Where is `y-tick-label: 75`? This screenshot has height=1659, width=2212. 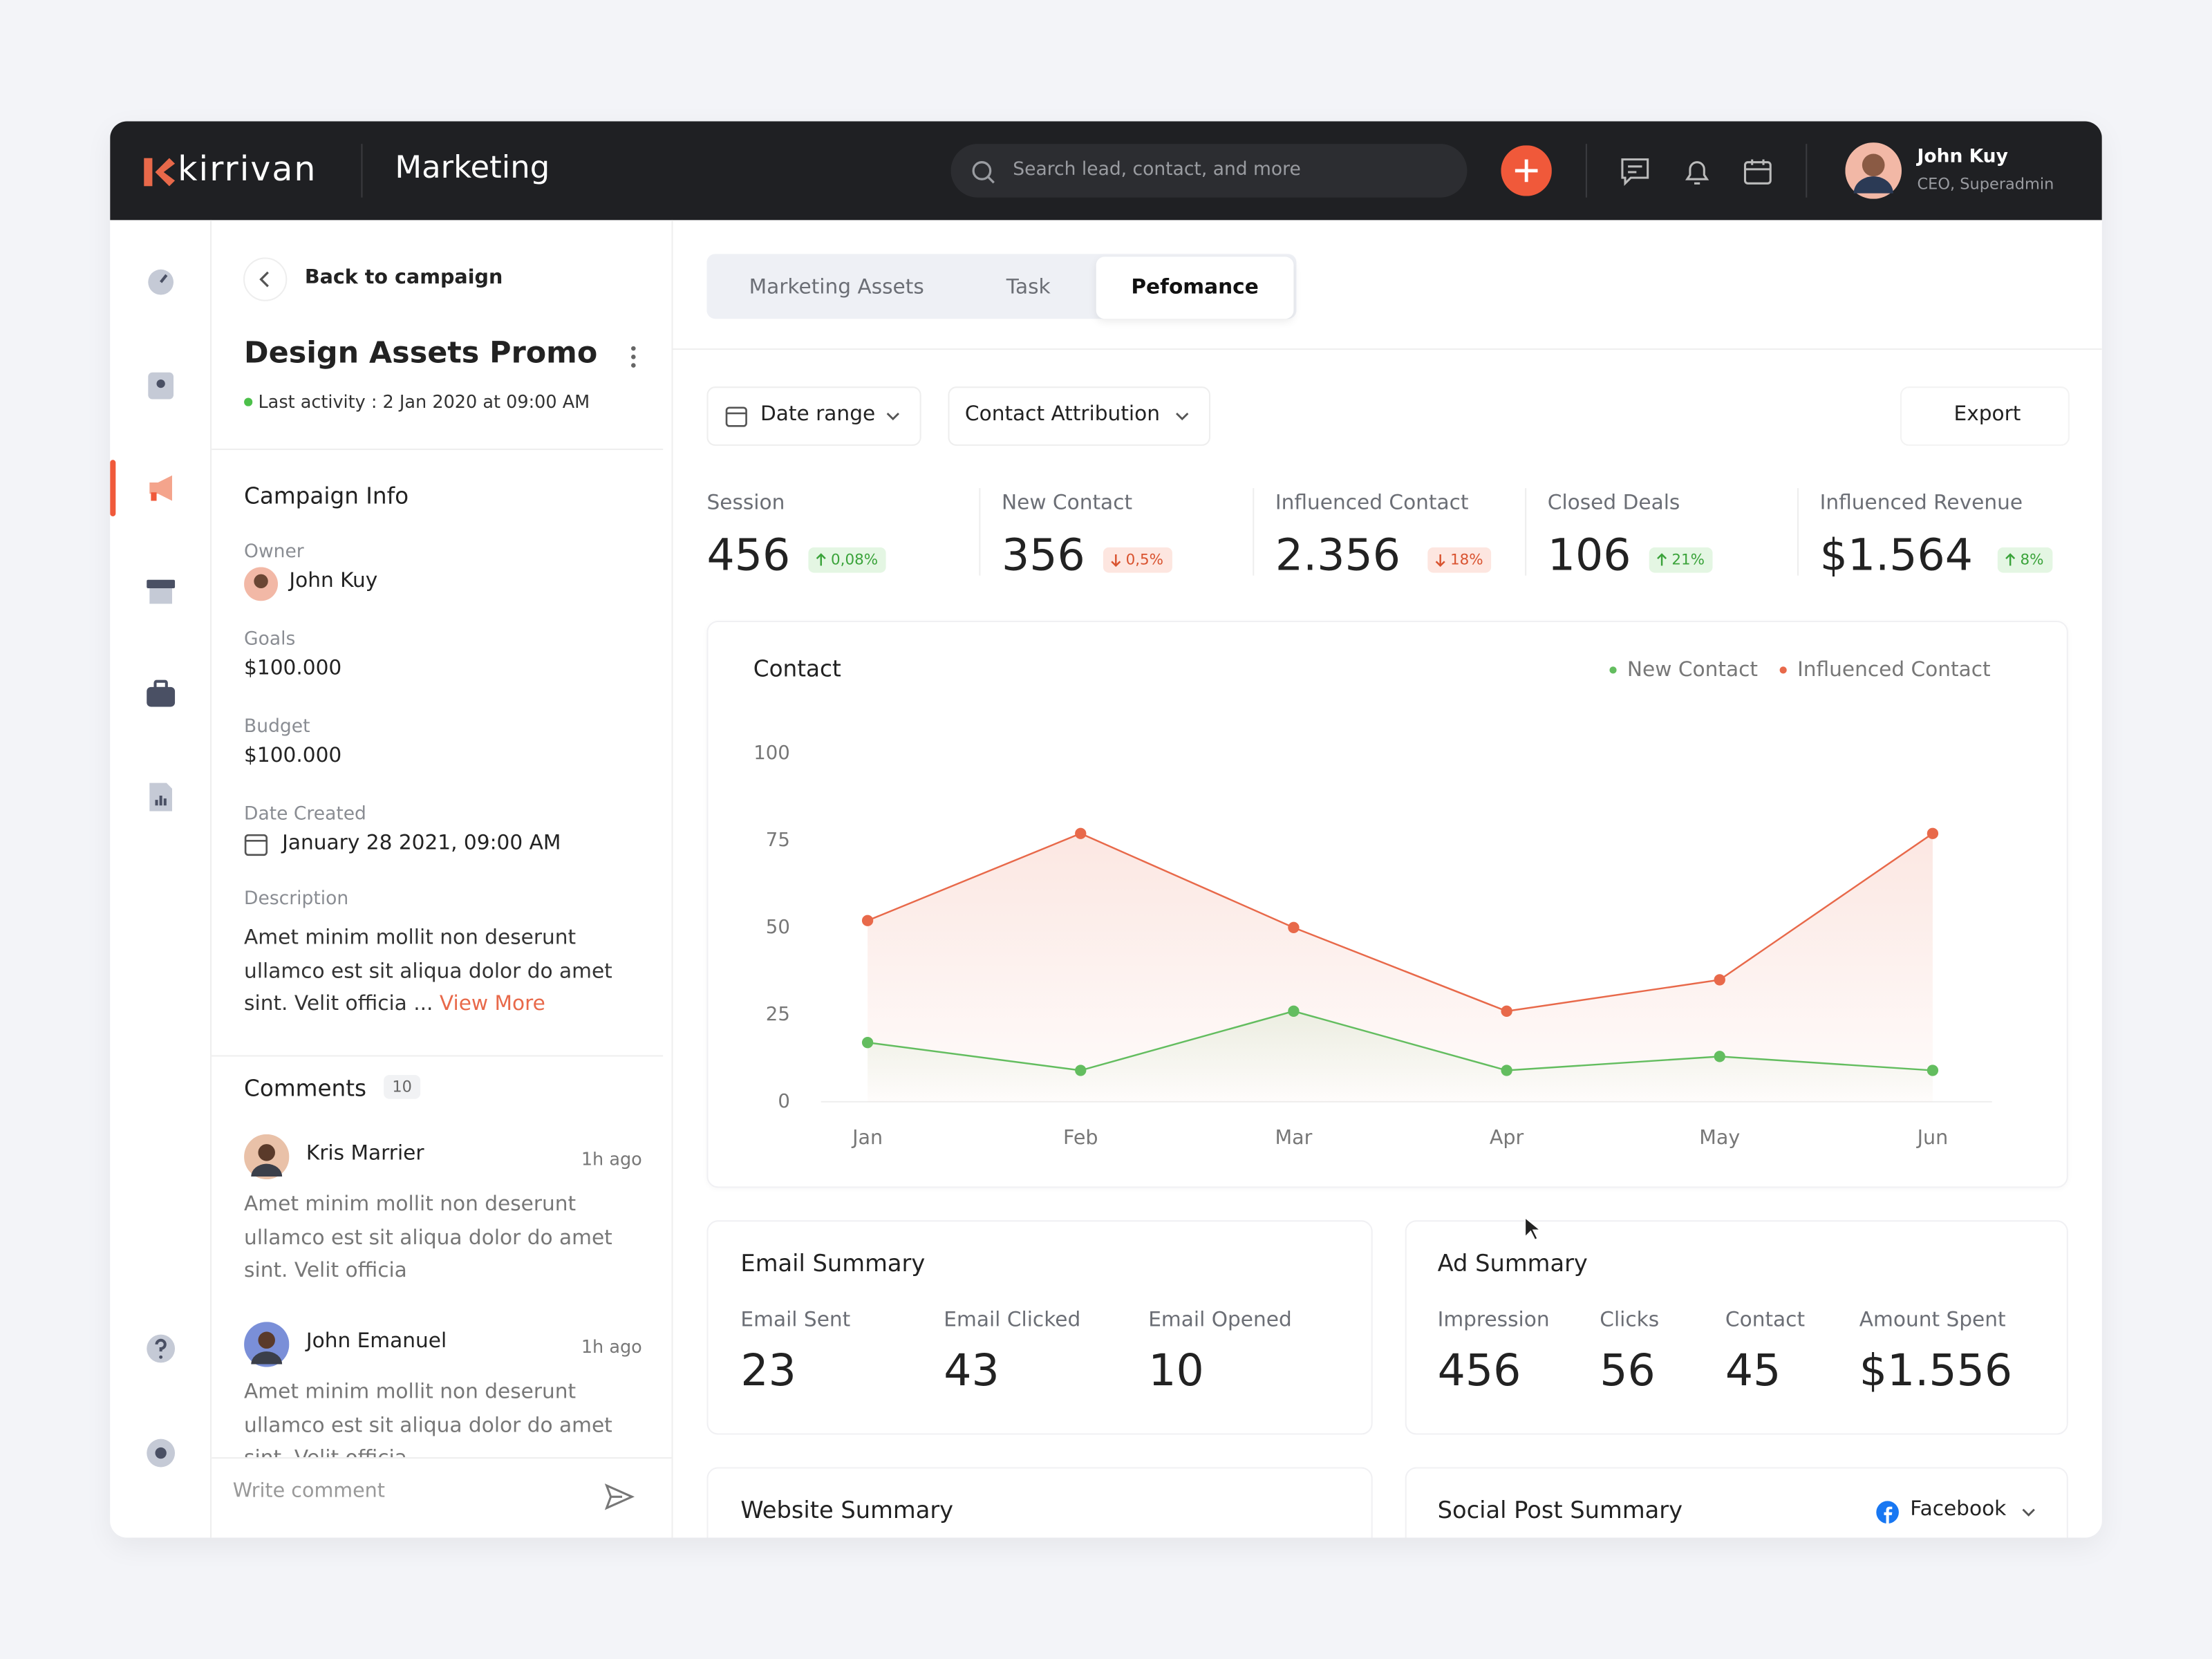
y-tick-label: 75 is located at coordinates (778, 840).